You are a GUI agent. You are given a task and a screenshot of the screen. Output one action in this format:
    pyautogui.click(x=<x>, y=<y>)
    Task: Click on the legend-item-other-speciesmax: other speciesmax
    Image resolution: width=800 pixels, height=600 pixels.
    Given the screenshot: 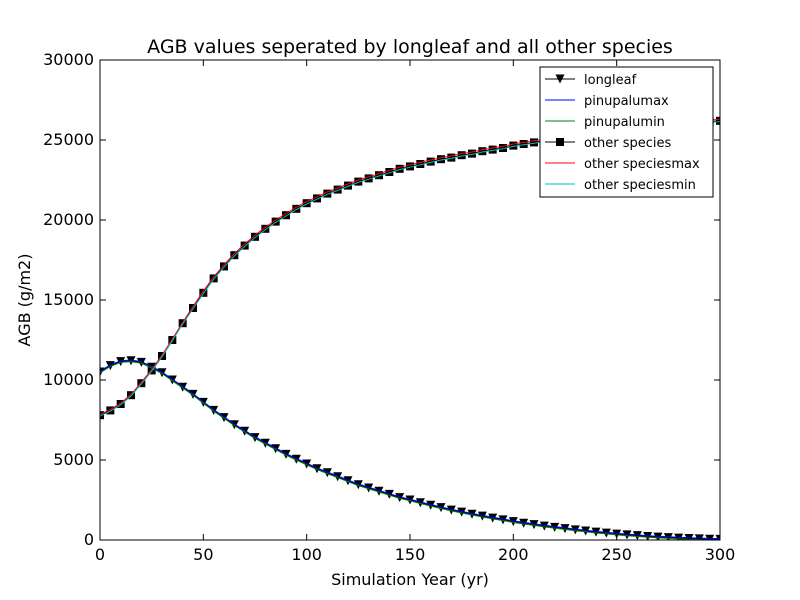 What is the action you would take?
    pyautogui.click(x=622, y=164)
    